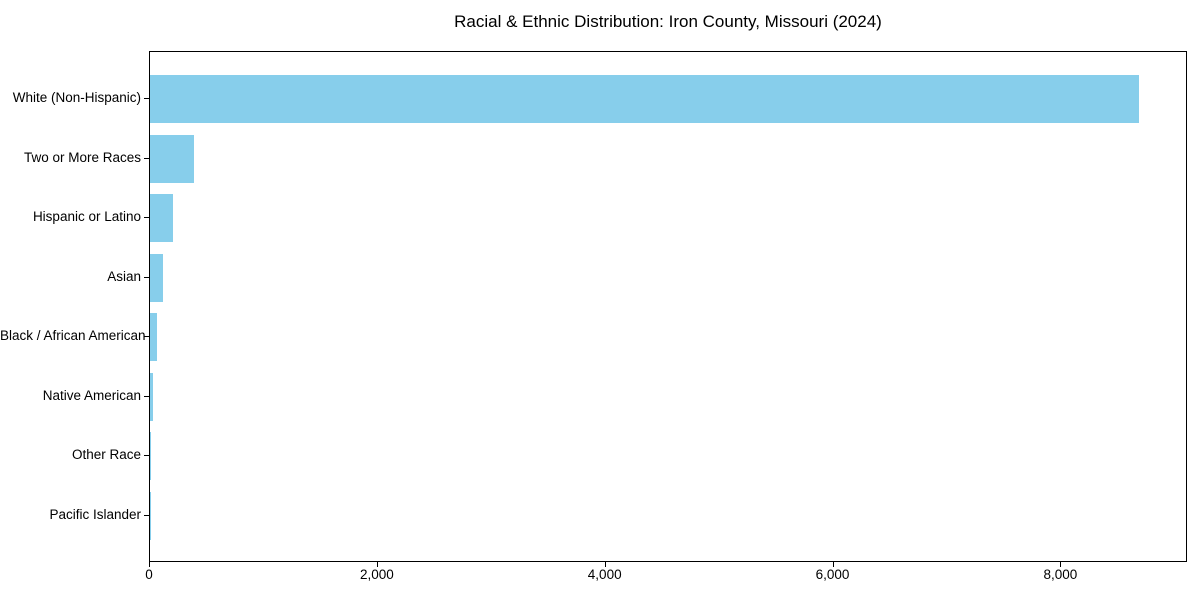  Describe the element at coordinates (124, 276) in the screenshot. I see `y-axis-category-label: Asian` at that location.